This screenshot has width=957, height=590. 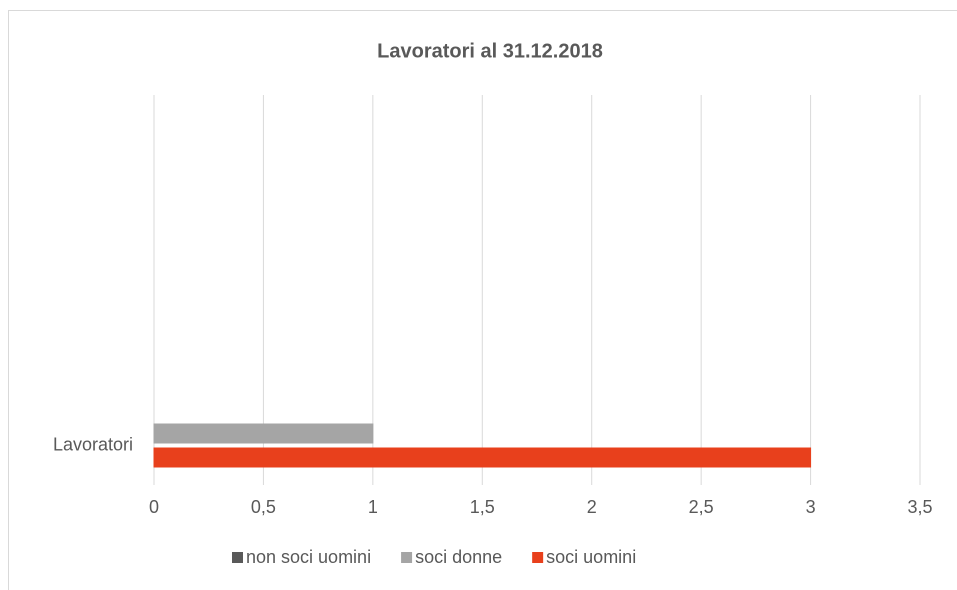 I want to click on x-tick-label: 2,5, so click(x=701, y=507).